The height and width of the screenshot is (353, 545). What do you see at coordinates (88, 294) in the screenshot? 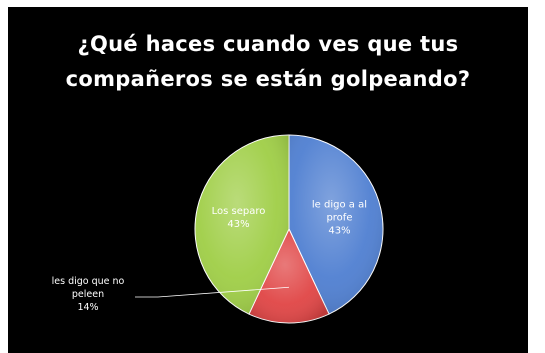
I see `slice-label-1: les digo que no peleen 14%` at bounding box center [88, 294].